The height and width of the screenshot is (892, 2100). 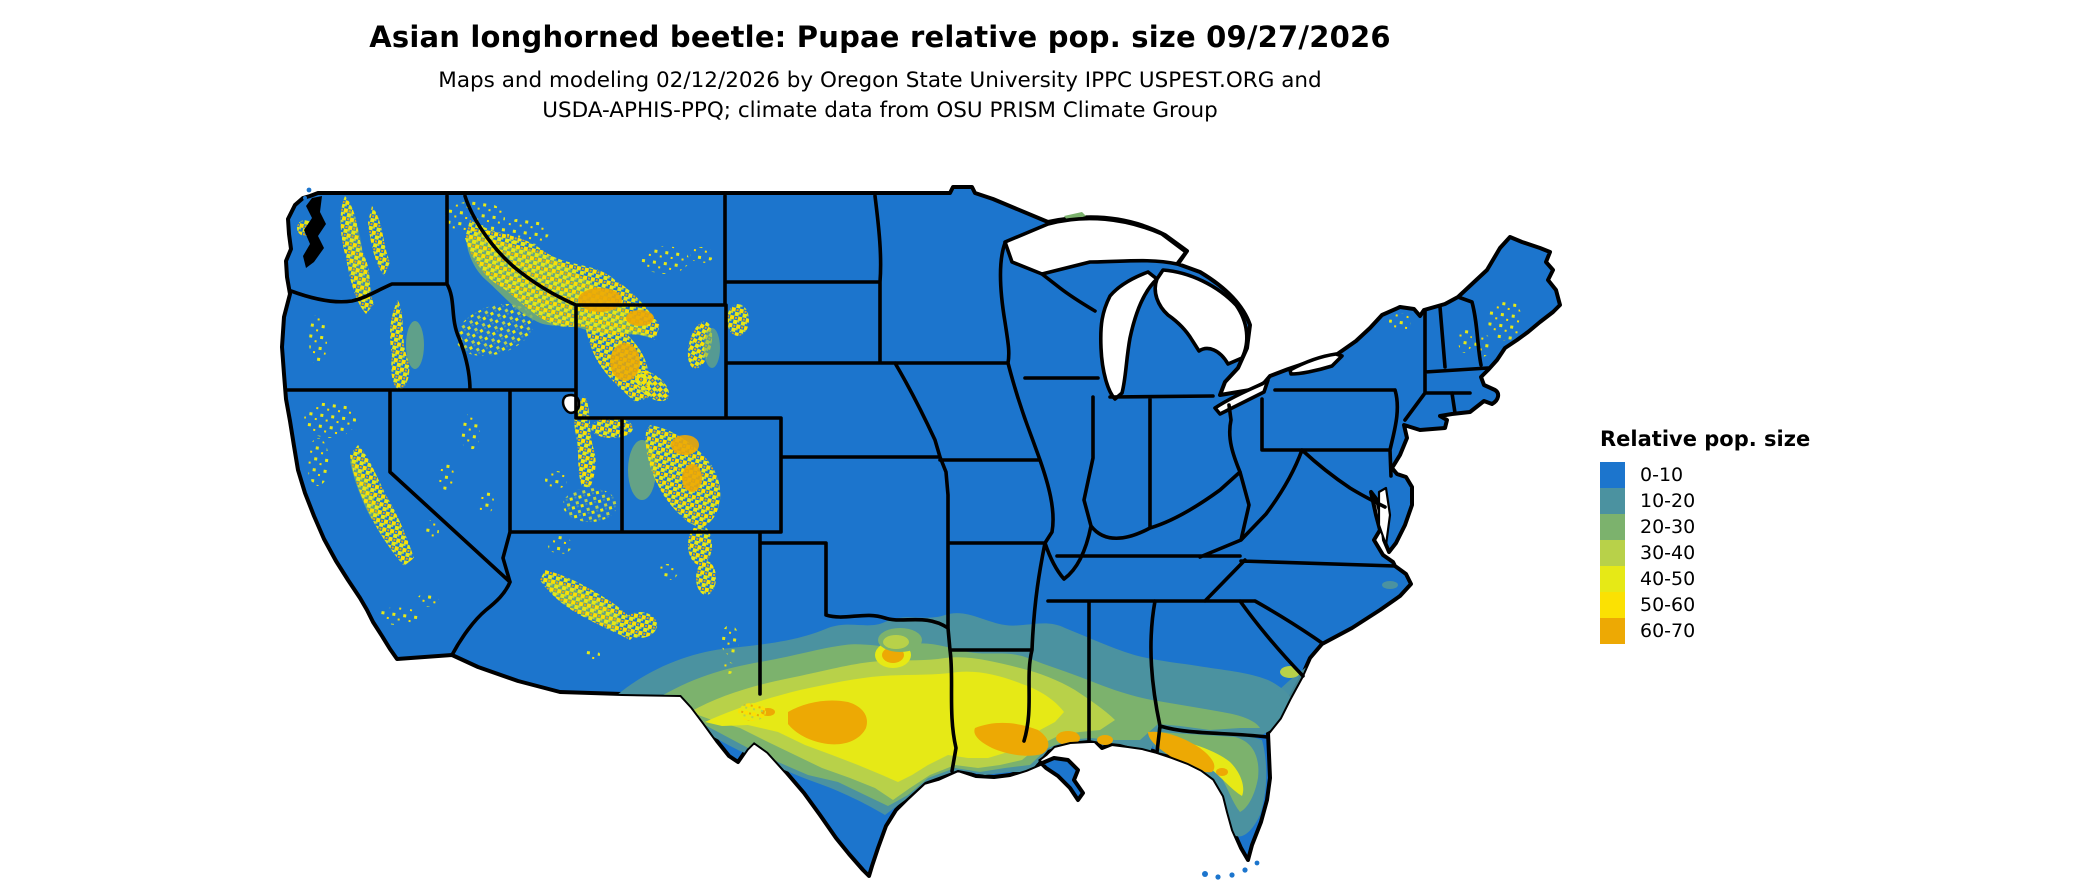 What do you see at coordinates (1231, 870) in the screenshot?
I see `florida-keys-dots` at bounding box center [1231, 870].